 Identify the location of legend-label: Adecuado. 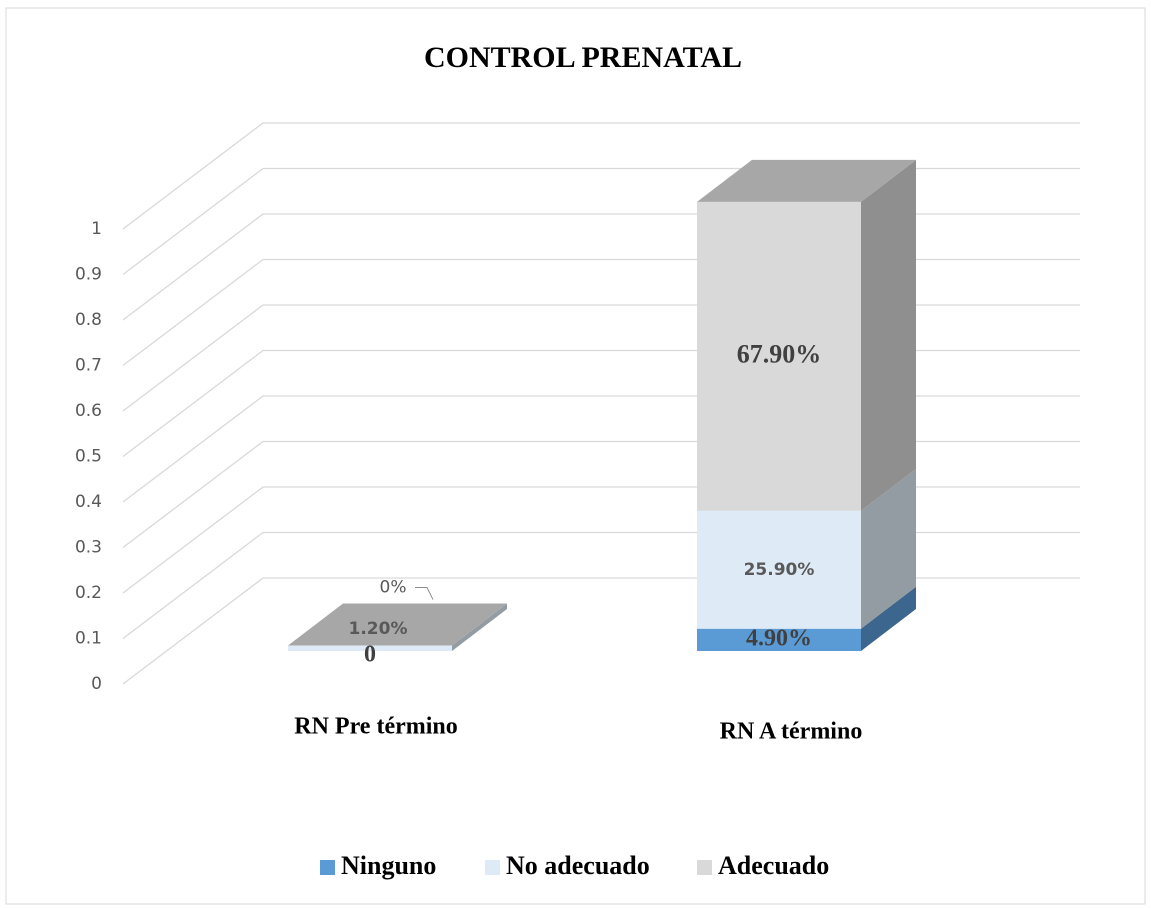
(773, 865).